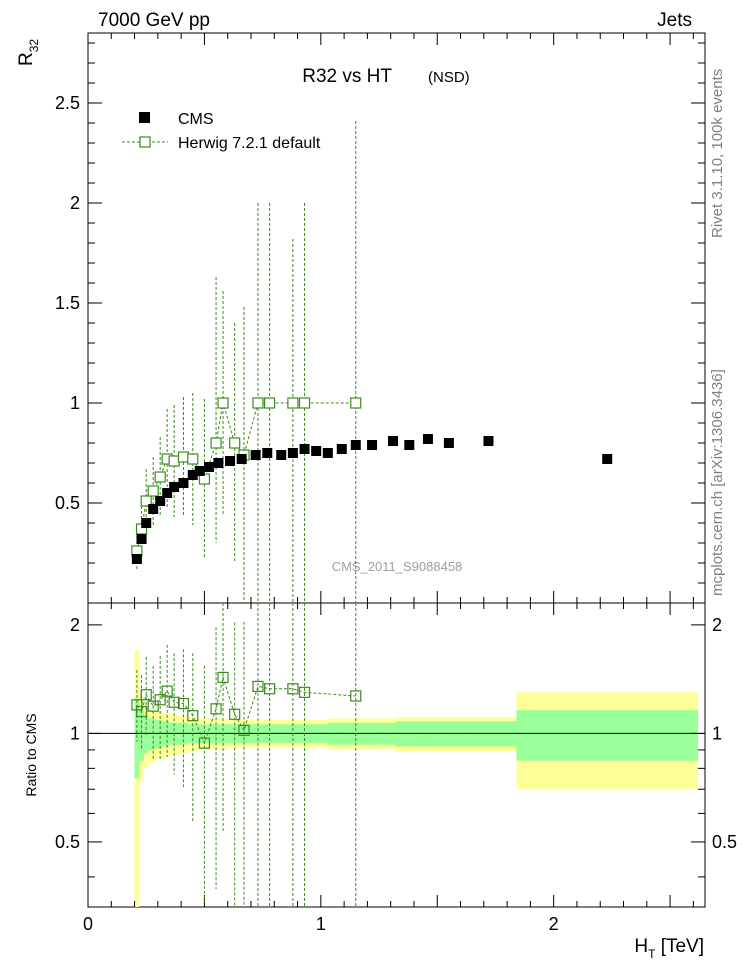  Describe the element at coordinates (75, 403) in the screenshot. I see `y-tick-label: 1` at that location.